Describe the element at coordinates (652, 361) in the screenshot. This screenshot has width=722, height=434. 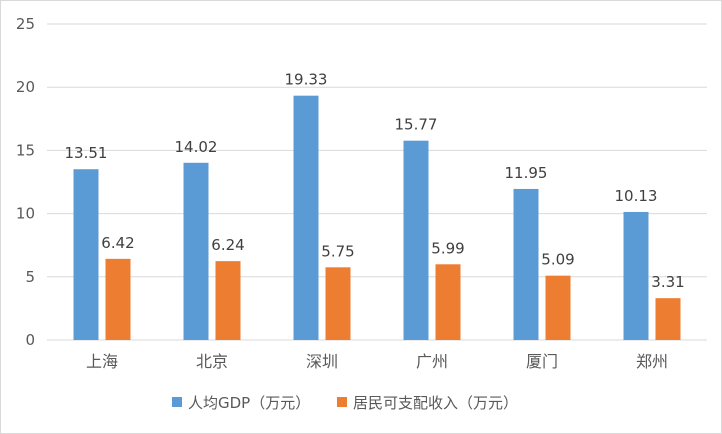
I see `x-category-label: 郑州` at that location.